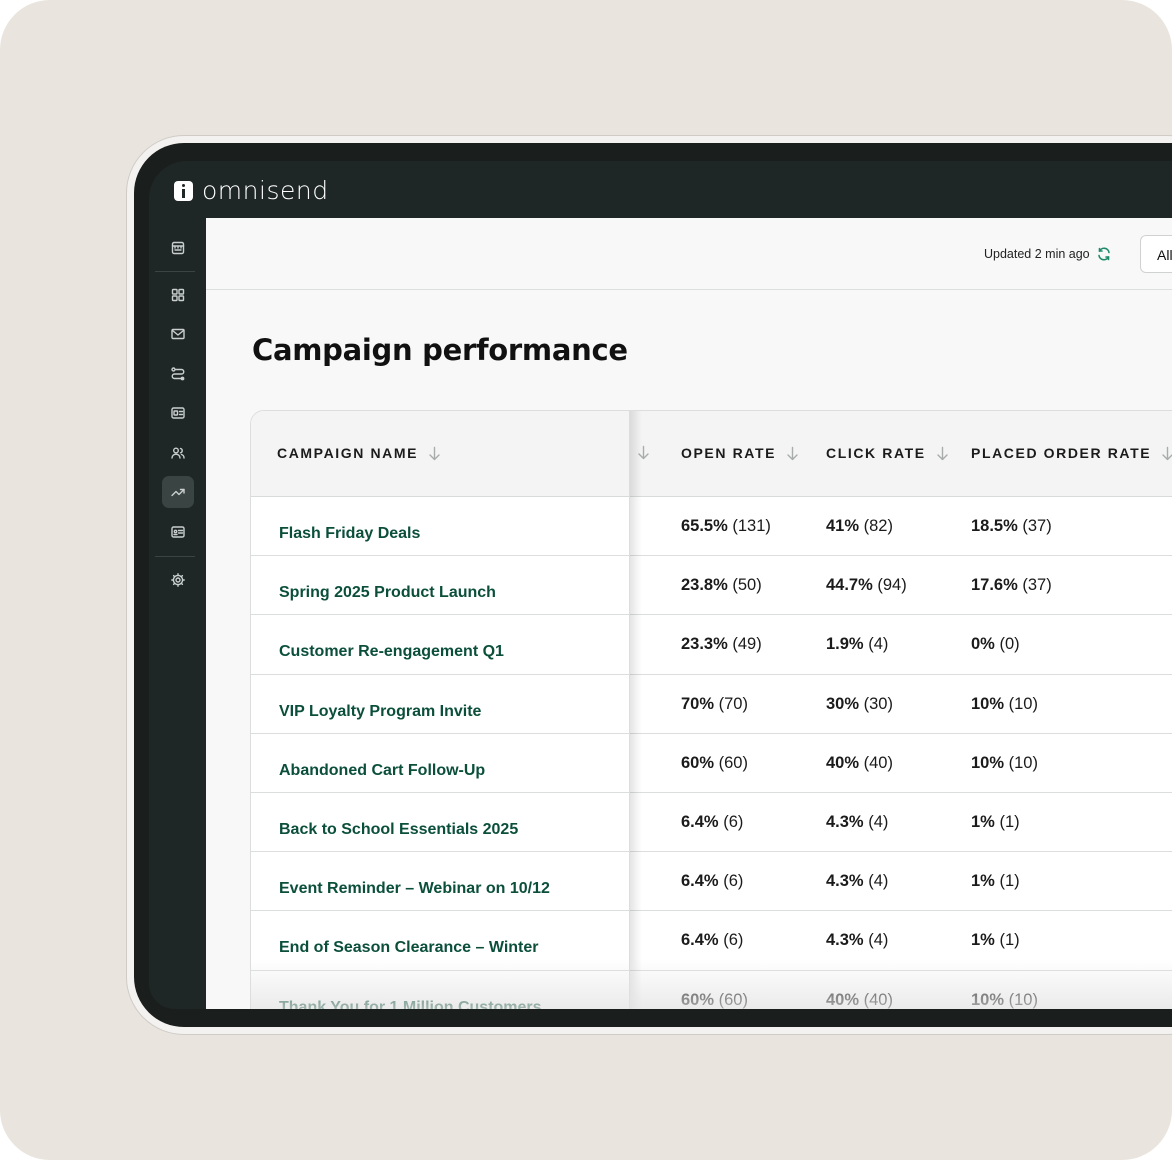 The width and height of the screenshot is (1172, 1160). I want to click on sidebar-item-forms, so click(178, 413).